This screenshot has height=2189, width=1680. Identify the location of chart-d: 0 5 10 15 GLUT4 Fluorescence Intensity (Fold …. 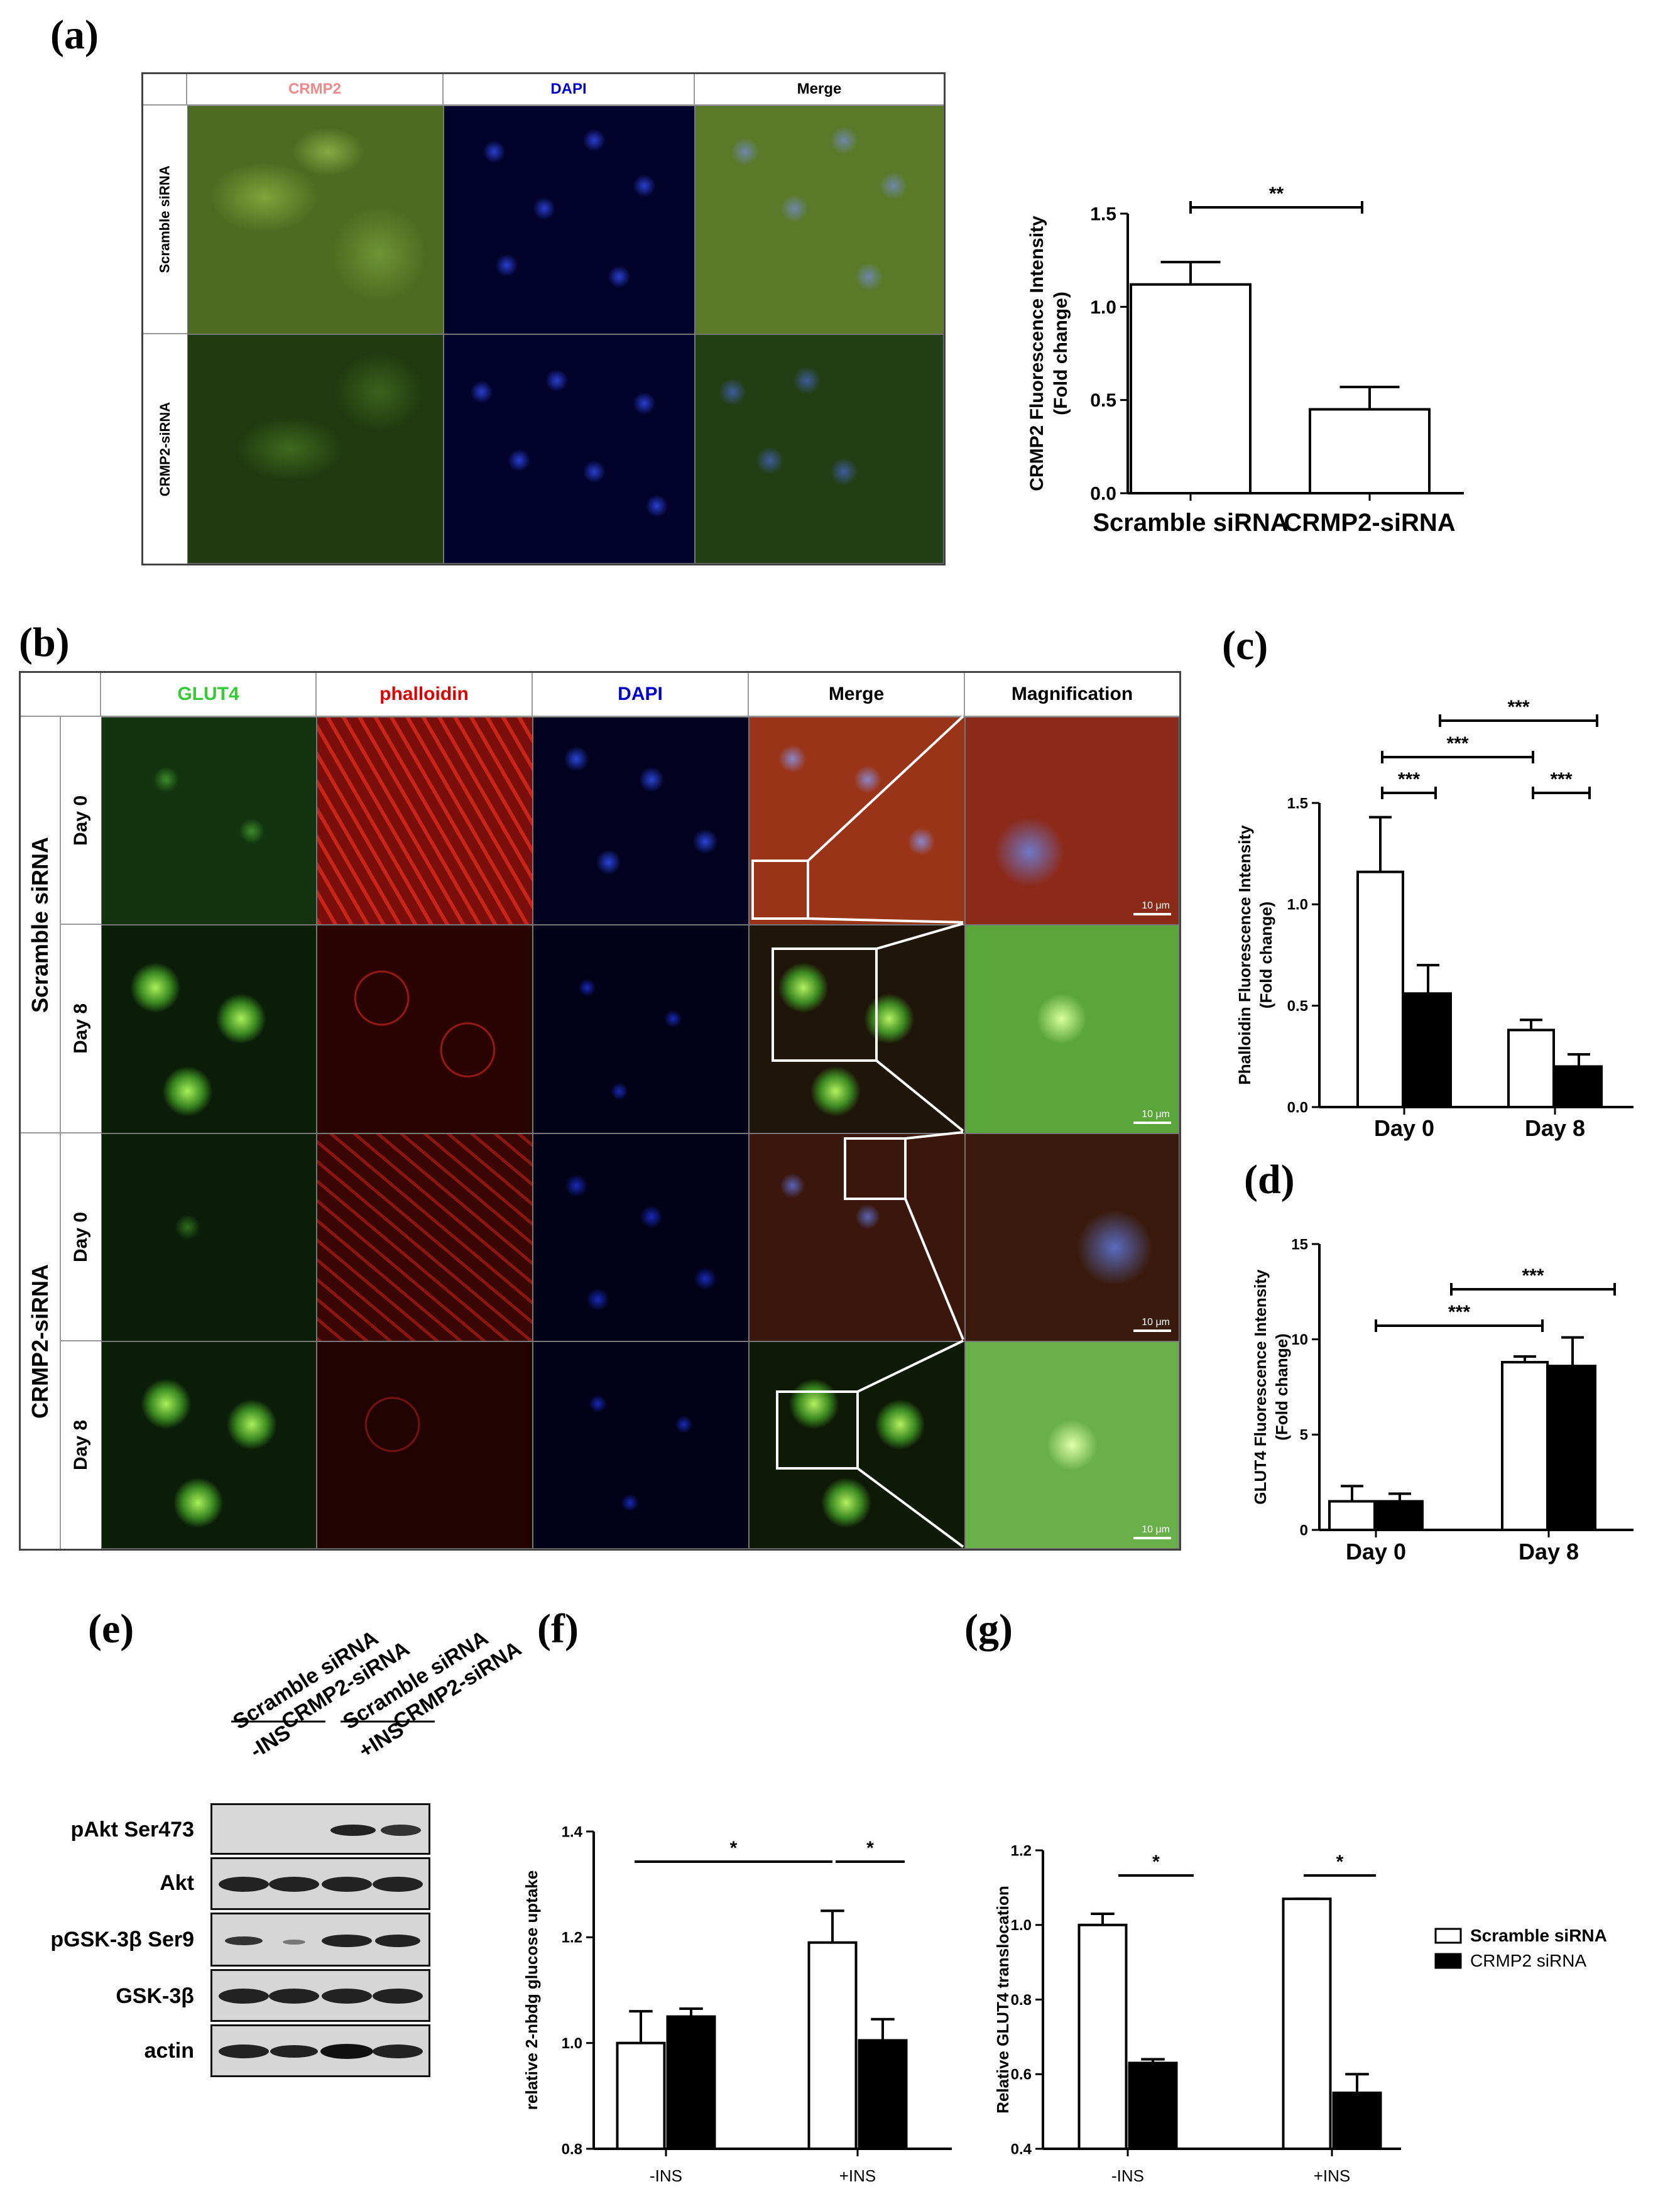
(1442, 1400).